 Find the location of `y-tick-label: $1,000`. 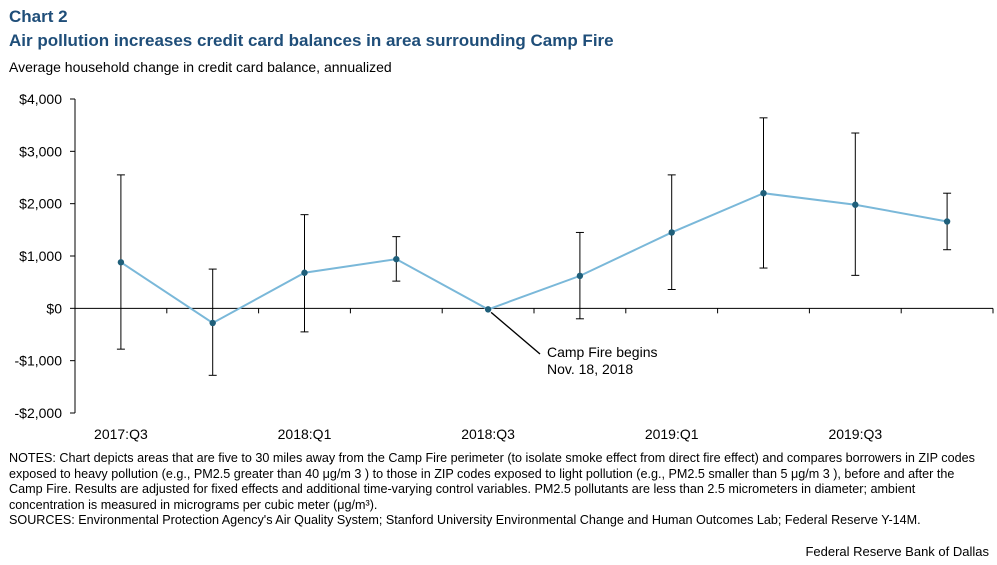

y-tick-label: $1,000 is located at coordinates (40, 256).